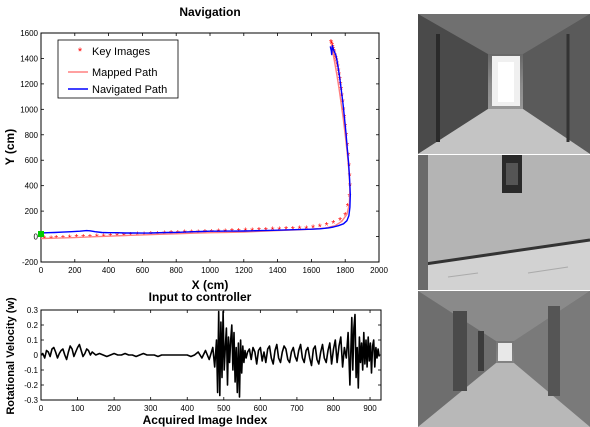  Describe the element at coordinates (31, 385) in the screenshot. I see `y-tick-label: -0.2` at that location.